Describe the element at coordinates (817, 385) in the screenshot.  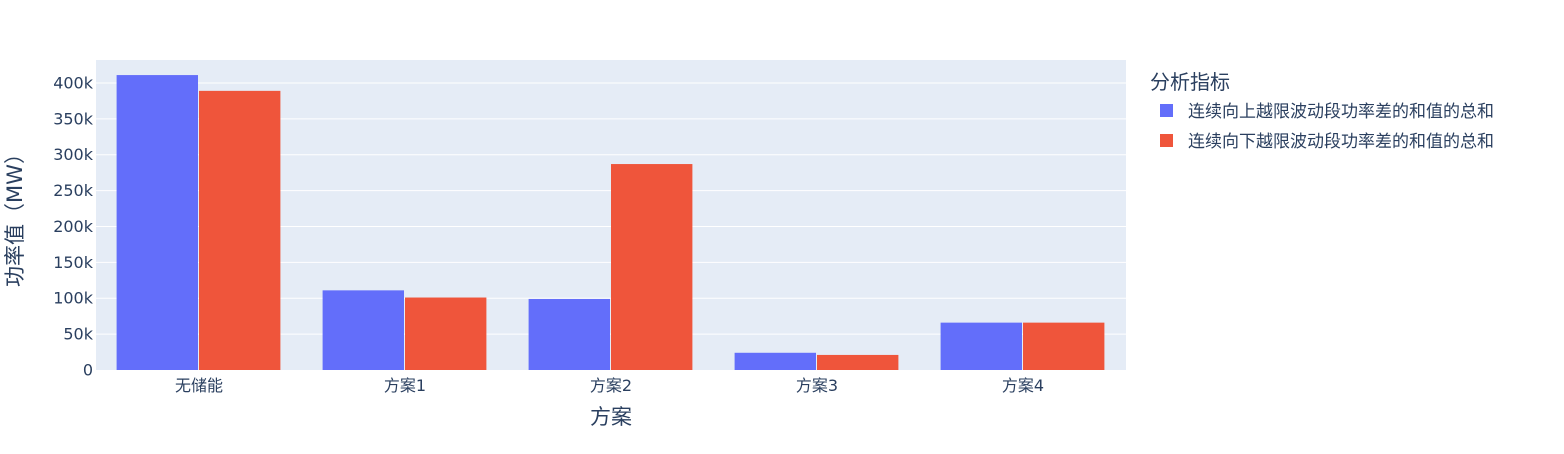
I see `x-tick-label: 方案3` at that location.